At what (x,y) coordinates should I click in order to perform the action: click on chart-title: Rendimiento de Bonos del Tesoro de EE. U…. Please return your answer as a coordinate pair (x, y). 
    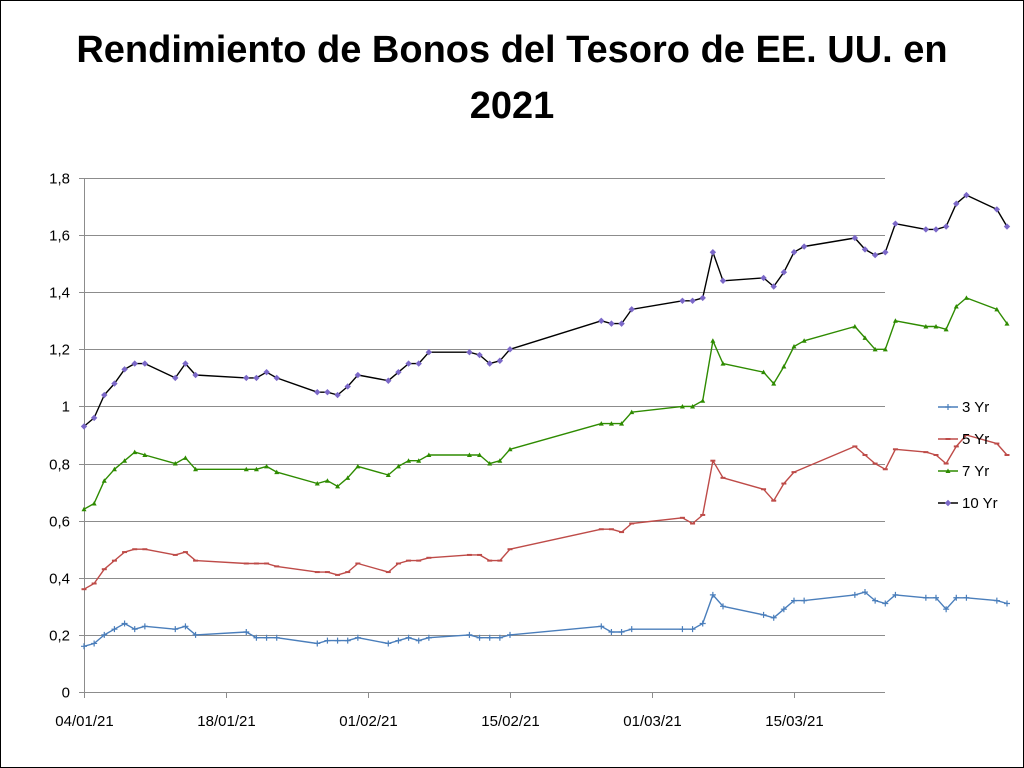
    Looking at the image, I should click on (512, 78).